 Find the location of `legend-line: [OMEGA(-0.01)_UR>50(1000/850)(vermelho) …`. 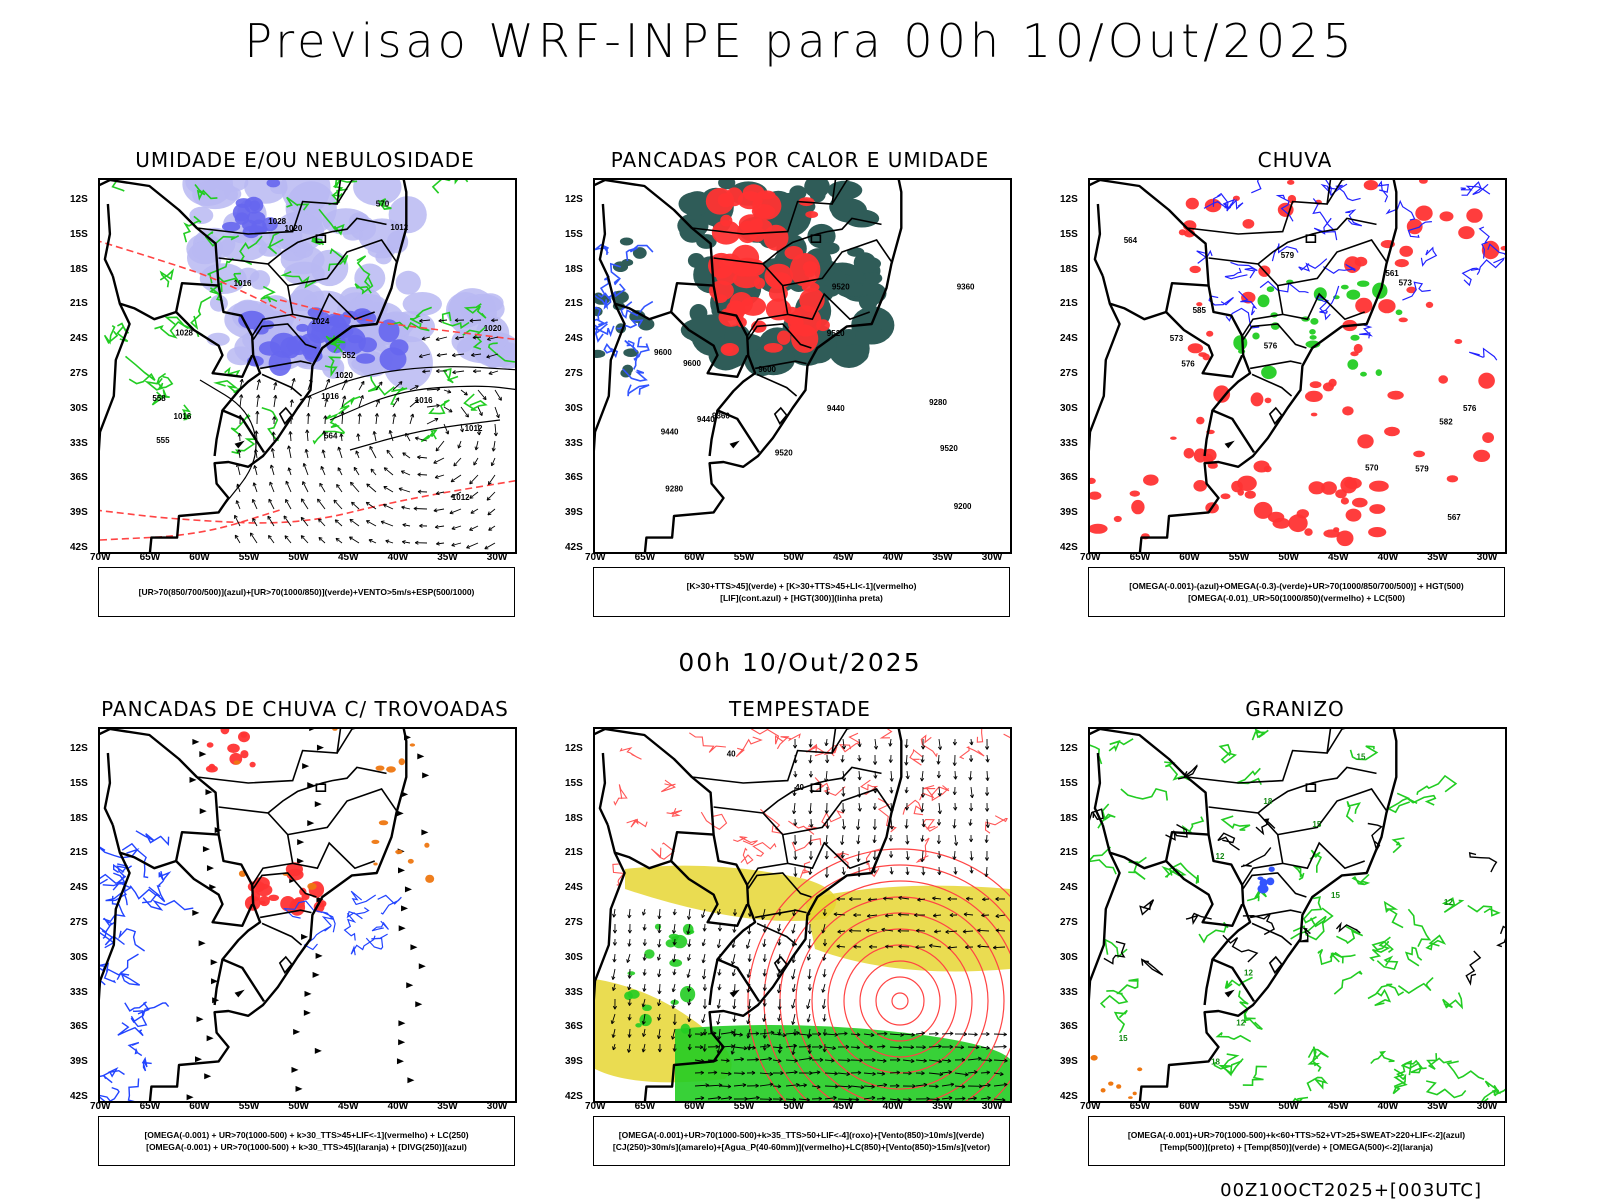

legend-line: [OMEGA(-0.01)_UR>50(1000/850)(vermelho) … is located at coordinates (1296, 598).